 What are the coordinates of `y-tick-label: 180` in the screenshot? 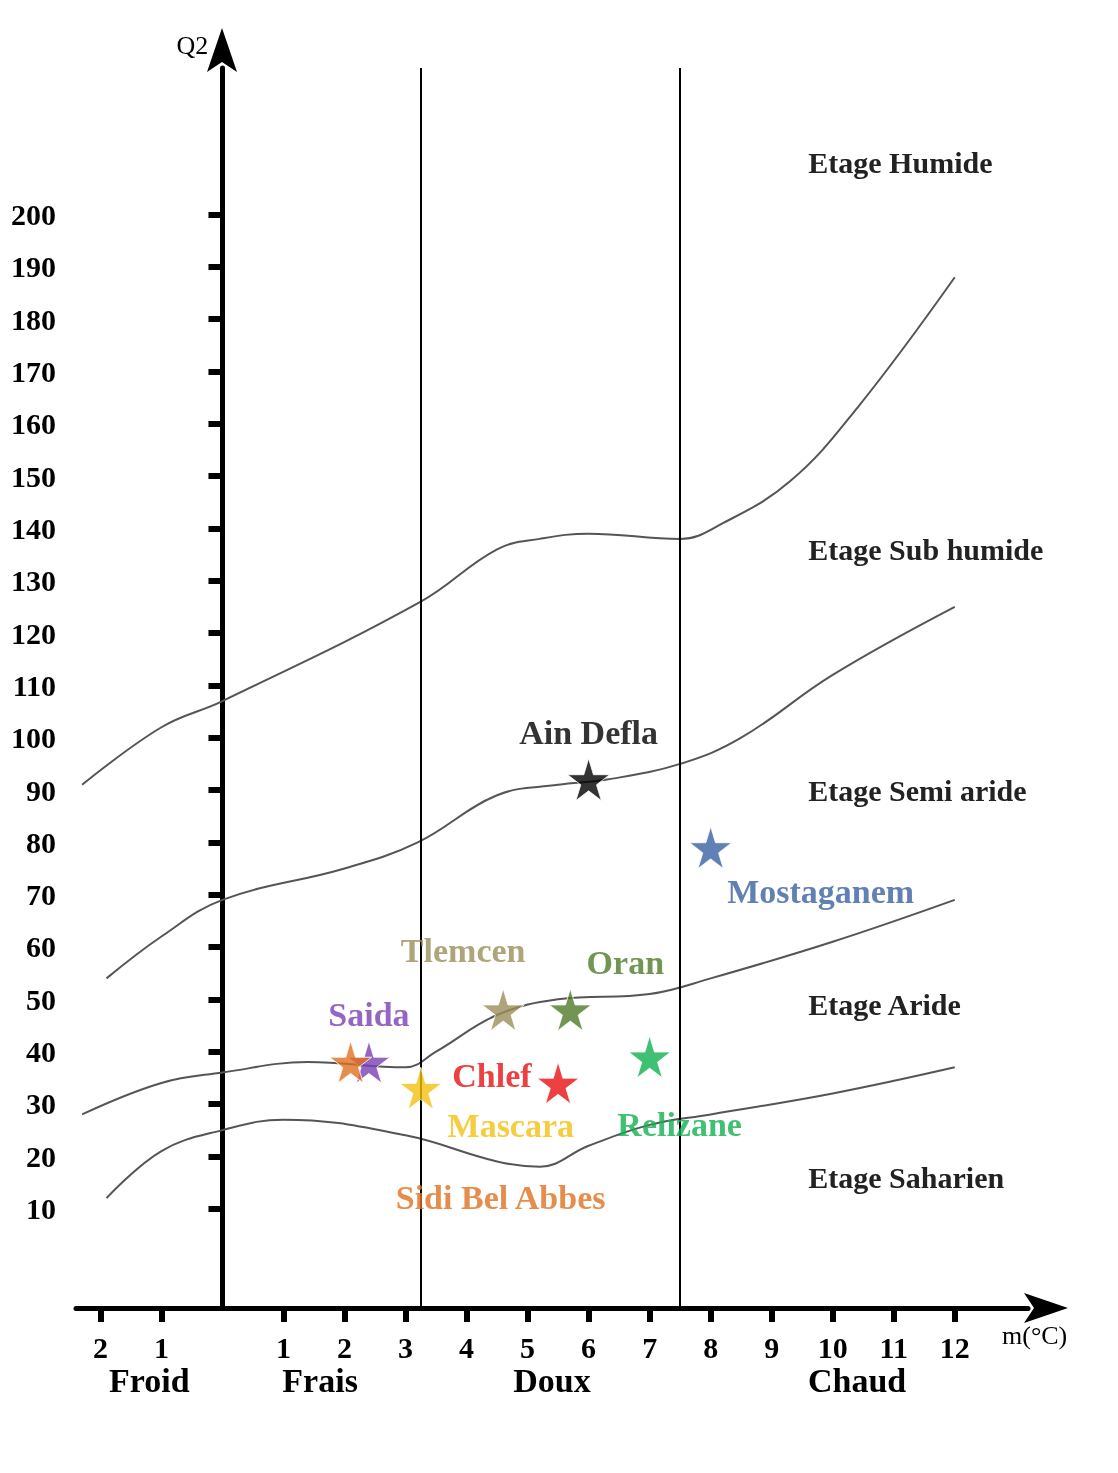 It's located at (33, 319).